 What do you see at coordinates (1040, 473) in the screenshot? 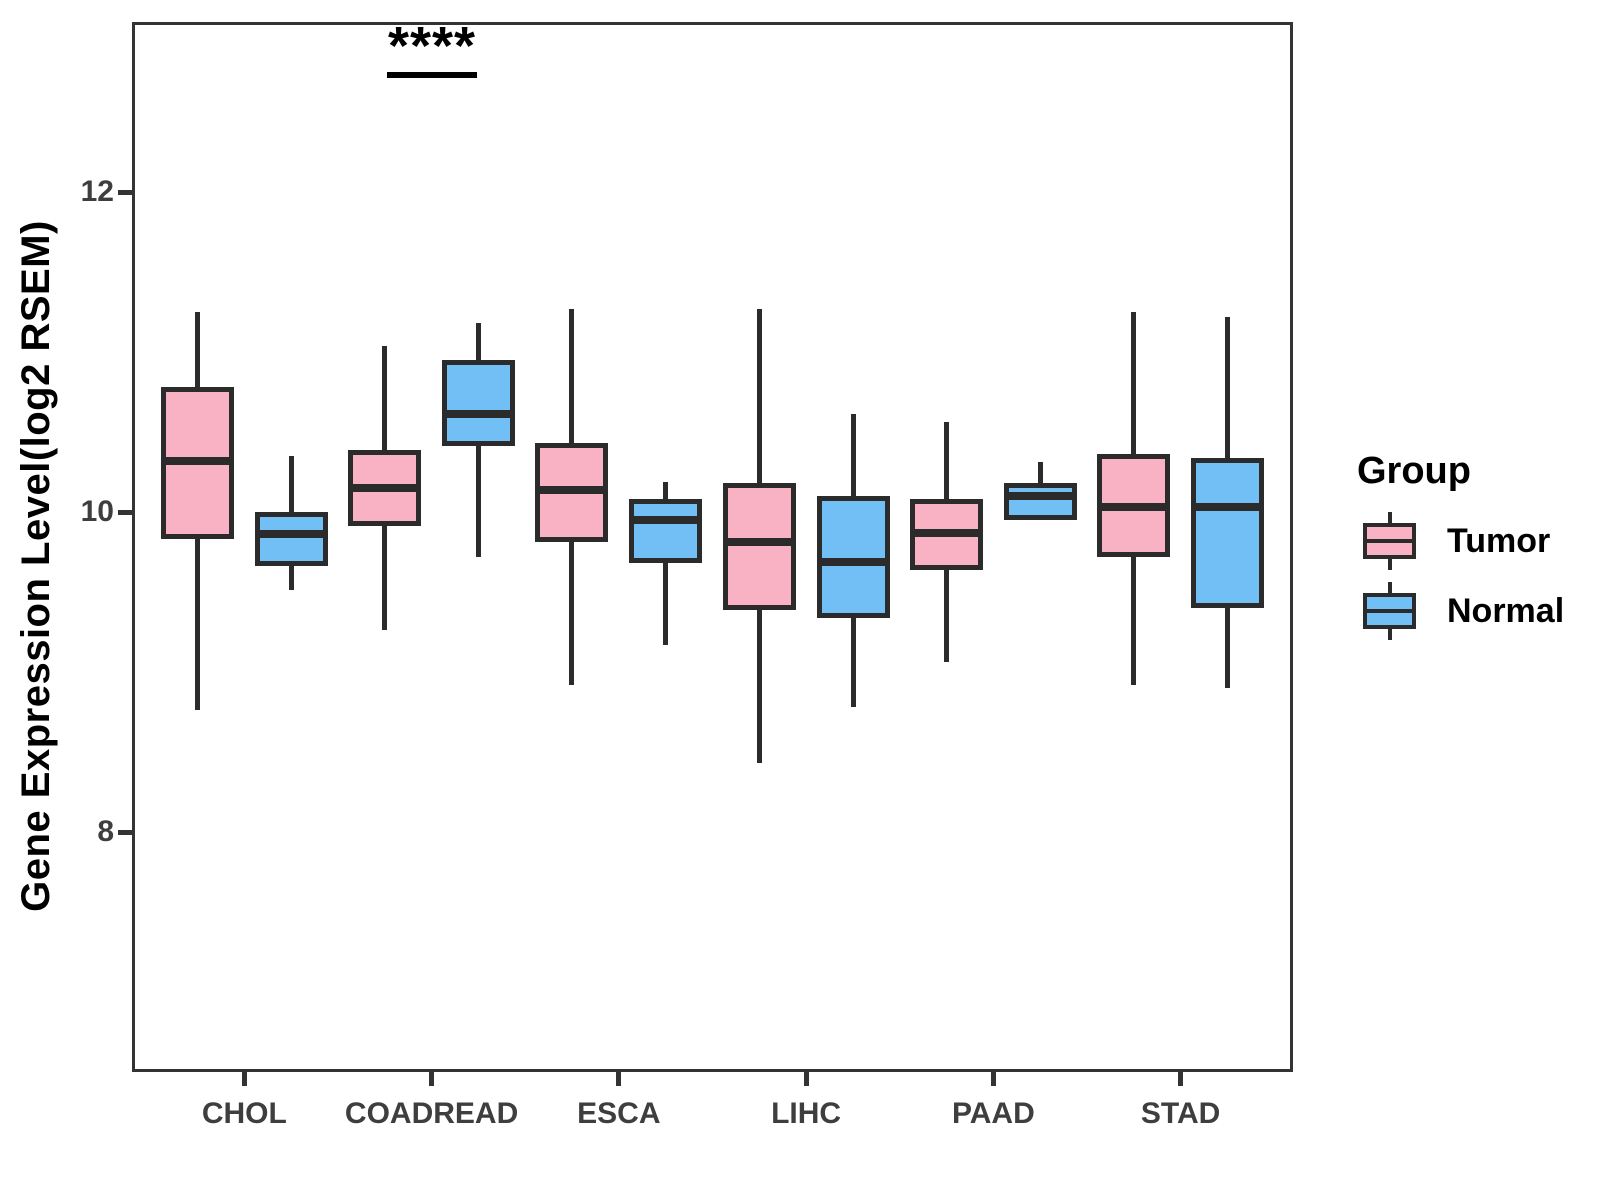
I see `upper-whisker-paad-normal` at bounding box center [1040, 473].